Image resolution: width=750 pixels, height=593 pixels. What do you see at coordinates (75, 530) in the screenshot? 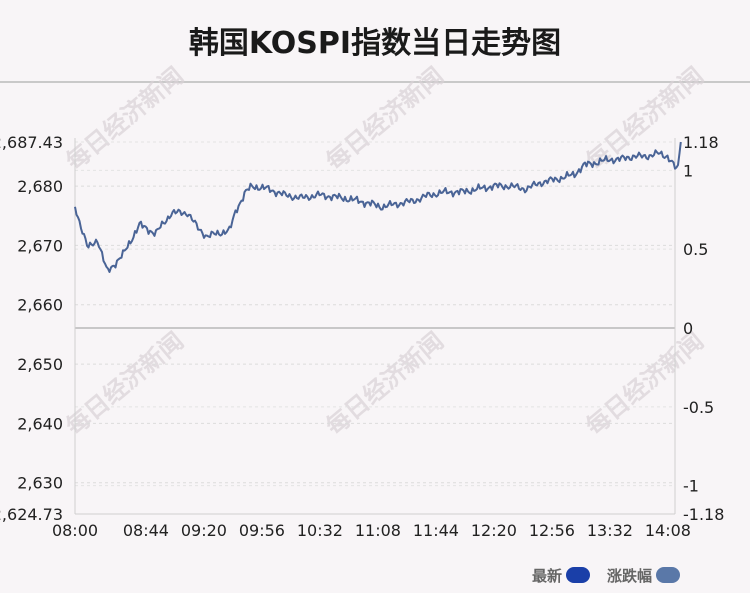
I see `x-tick-label: 08:00` at bounding box center [75, 530].